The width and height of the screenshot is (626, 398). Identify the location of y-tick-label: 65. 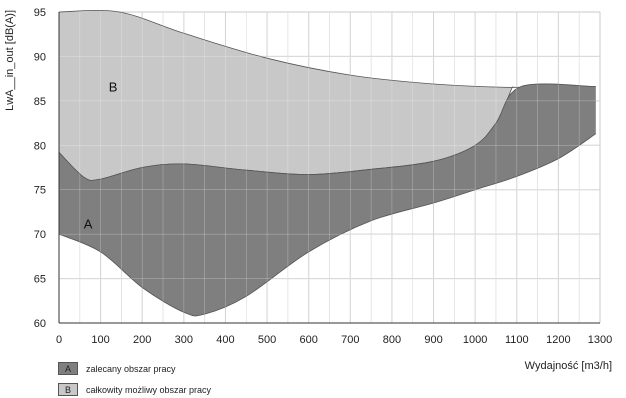
(40, 280).